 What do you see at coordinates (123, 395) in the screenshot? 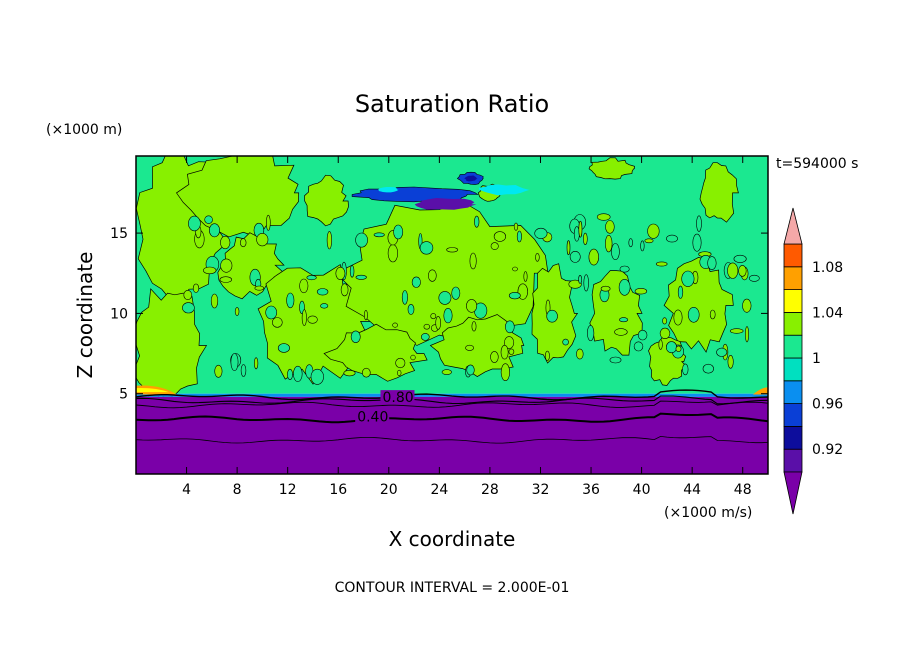
I see `y-tick-label-0: 5` at bounding box center [123, 395].